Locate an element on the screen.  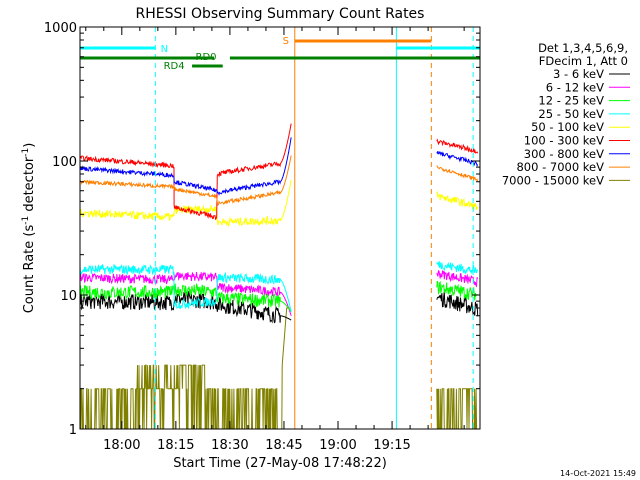
y-axis-label-sup2: -1 is located at coordinates (26, 152).